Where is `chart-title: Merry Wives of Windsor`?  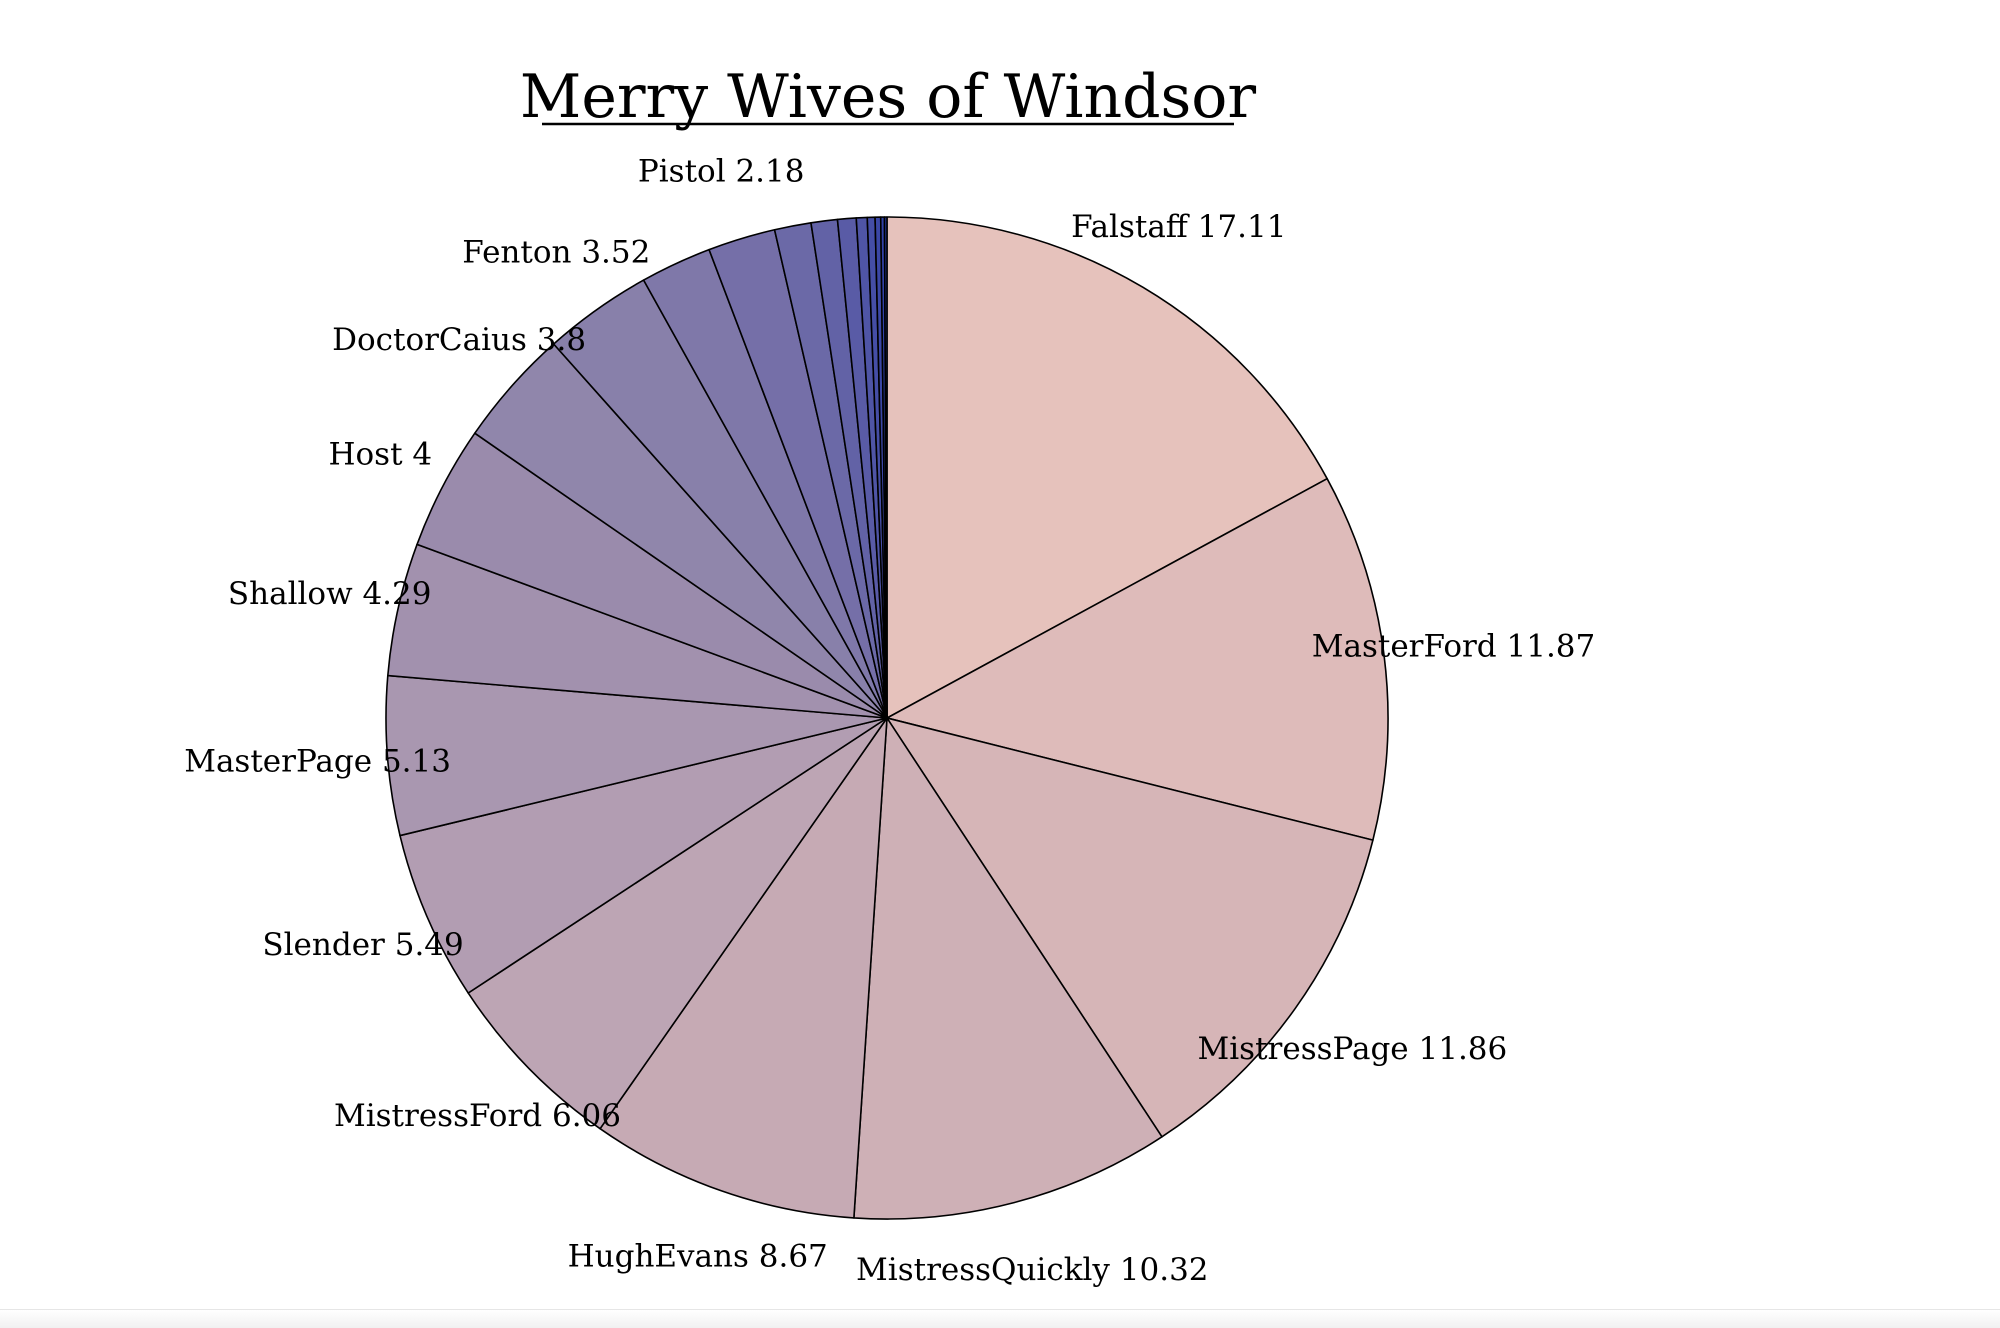
chart-title: Merry Wives of Windsor is located at coordinates (888, 97).